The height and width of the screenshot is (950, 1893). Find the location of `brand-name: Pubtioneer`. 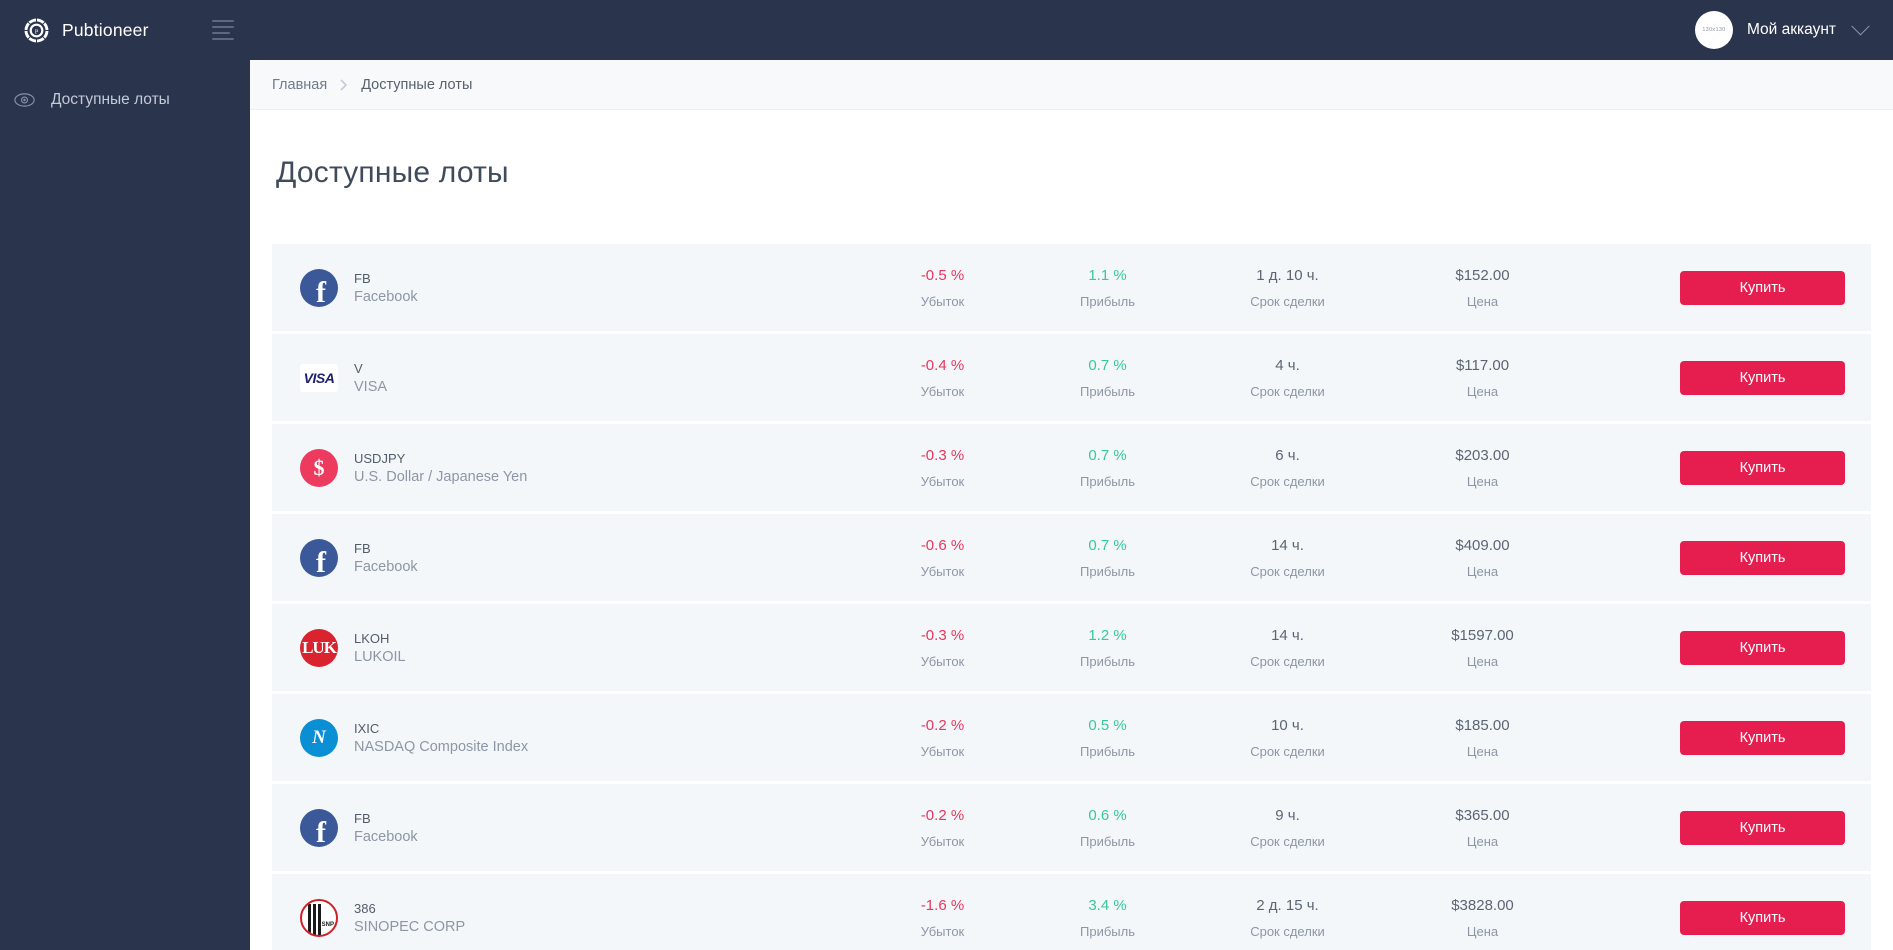

brand-name: Pubtioneer is located at coordinates (105, 29).